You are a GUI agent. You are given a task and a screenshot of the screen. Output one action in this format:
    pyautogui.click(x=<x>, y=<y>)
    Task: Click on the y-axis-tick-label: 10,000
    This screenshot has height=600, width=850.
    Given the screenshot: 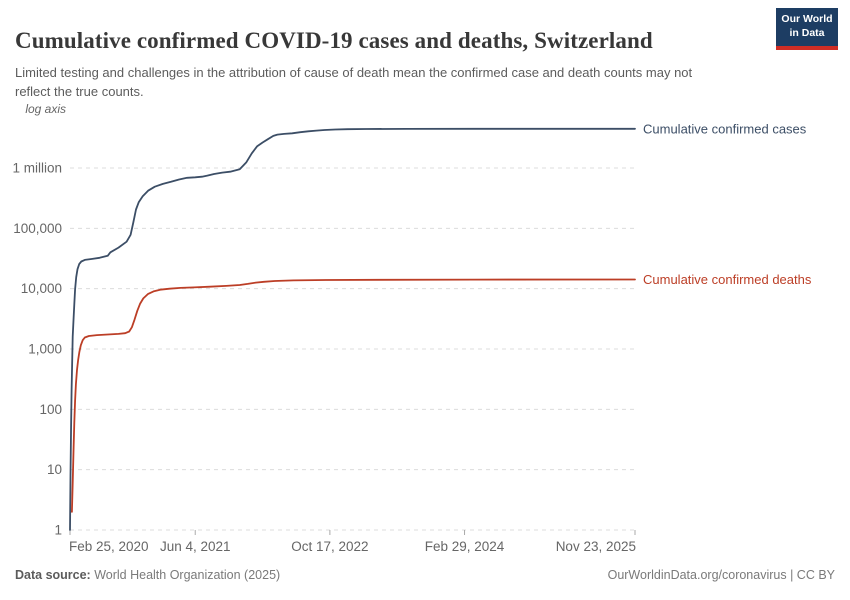 What is the action you would take?
    pyautogui.click(x=41, y=288)
    